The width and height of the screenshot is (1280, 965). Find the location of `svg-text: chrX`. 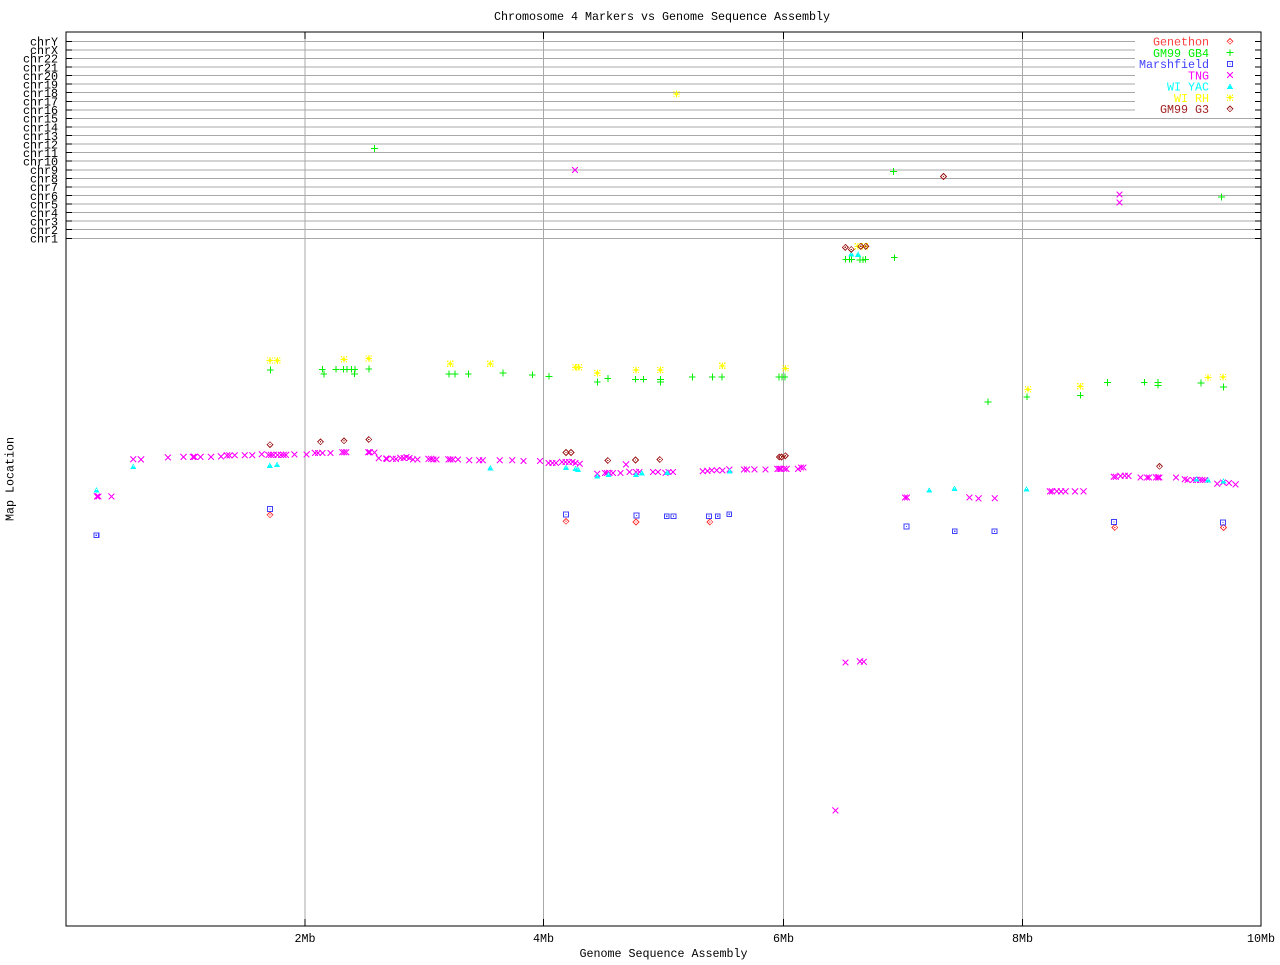

svg-text: chrX is located at coordinates (44, 51).